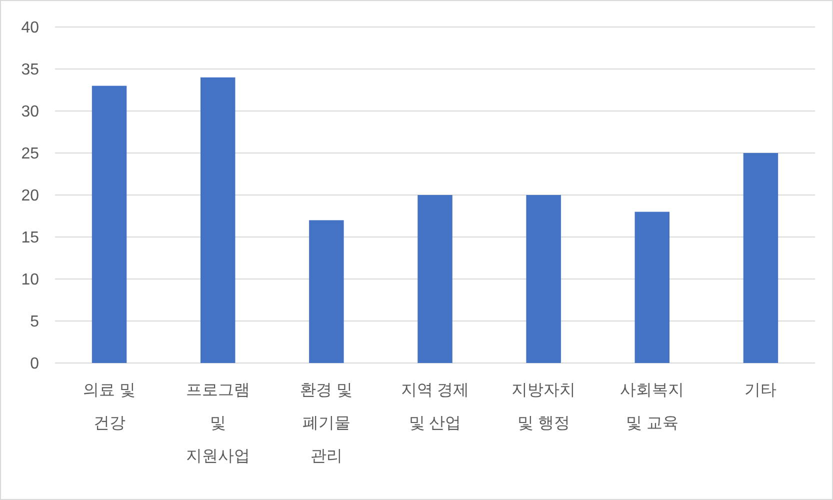 The width and height of the screenshot is (833, 500). What do you see at coordinates (35, 322) in the screenshot?
I see `y-tick-label: 5` at bounding box center [35, 322].